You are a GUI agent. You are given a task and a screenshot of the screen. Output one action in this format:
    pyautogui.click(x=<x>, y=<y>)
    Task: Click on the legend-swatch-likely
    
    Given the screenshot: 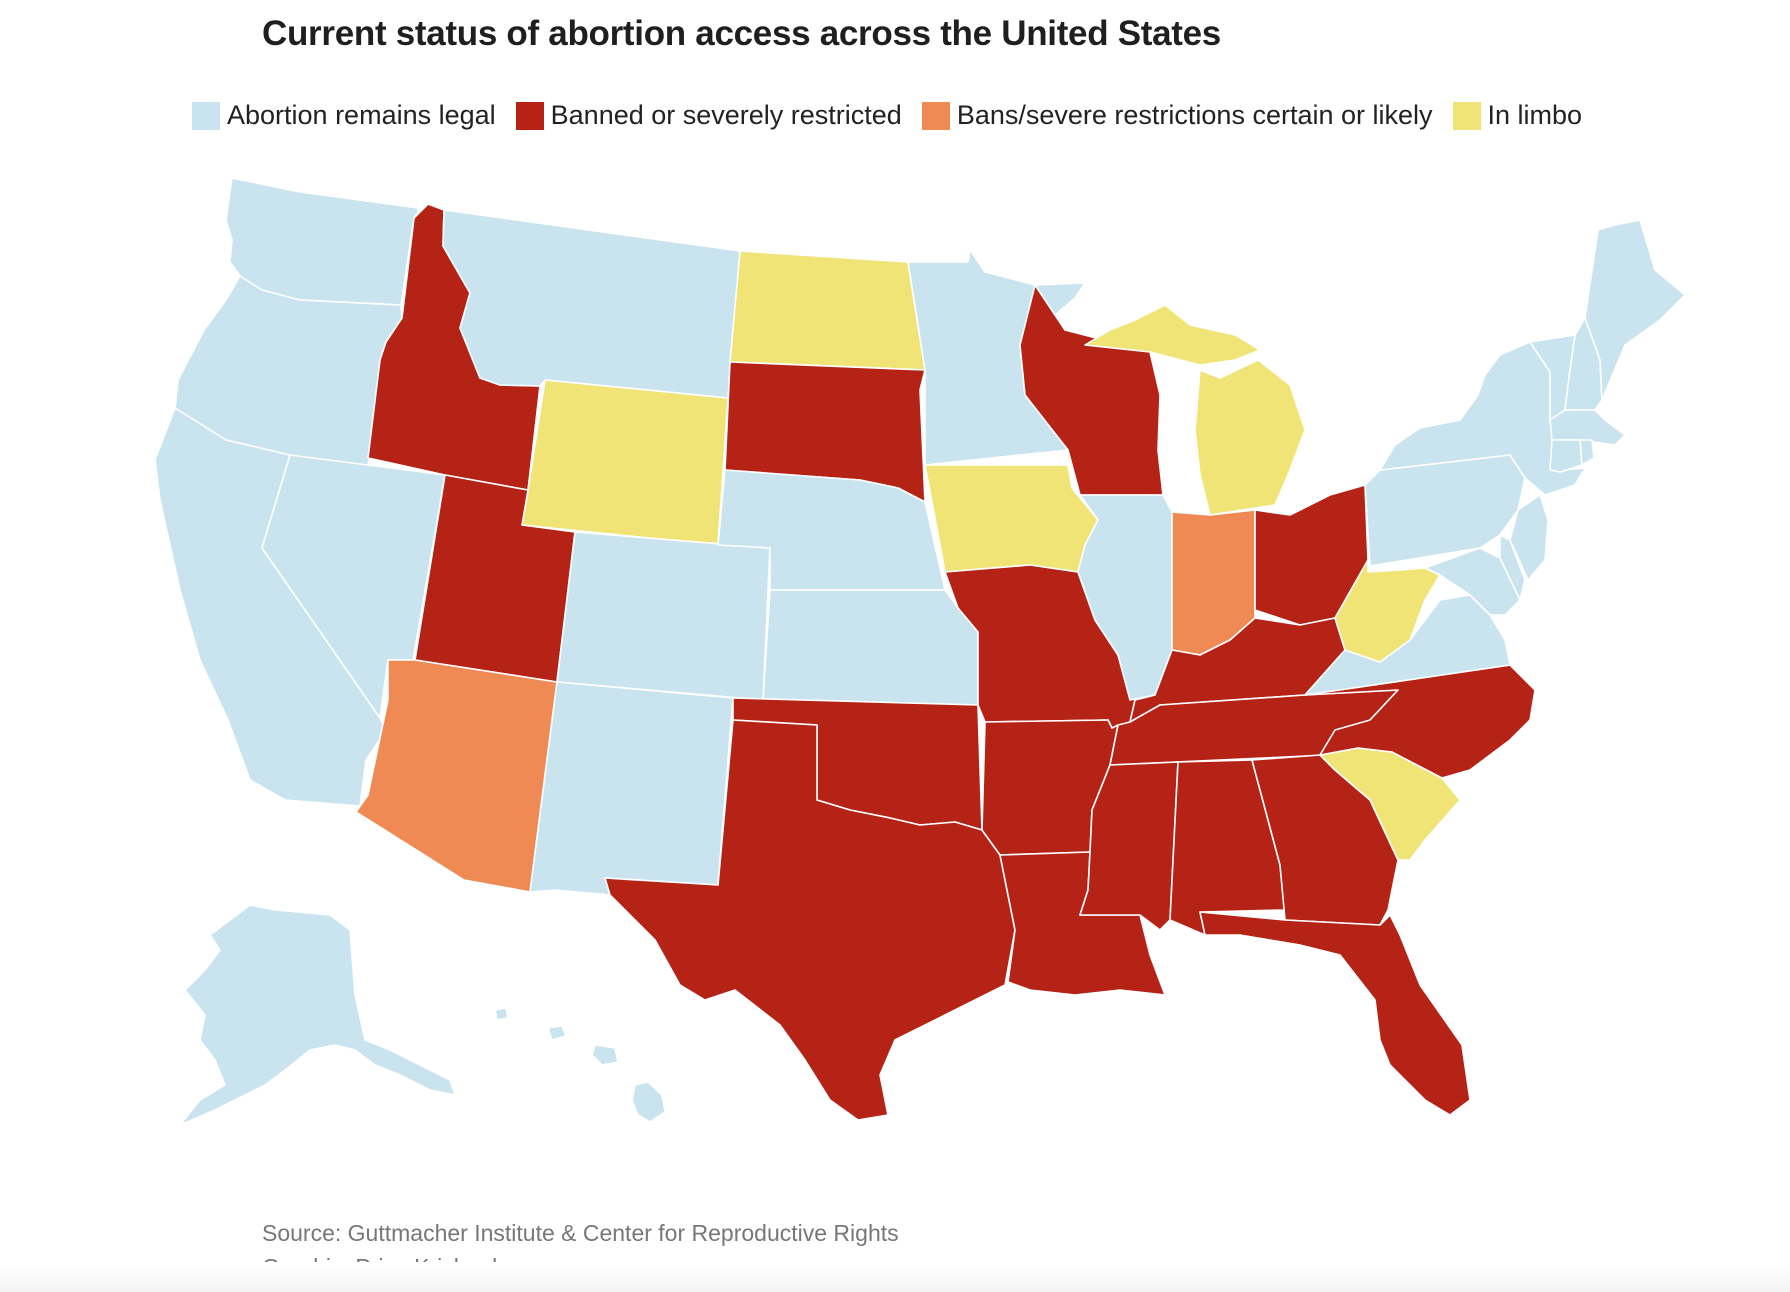 What is the action you would take?
    pyautogui.click(x=935, y=115)
    